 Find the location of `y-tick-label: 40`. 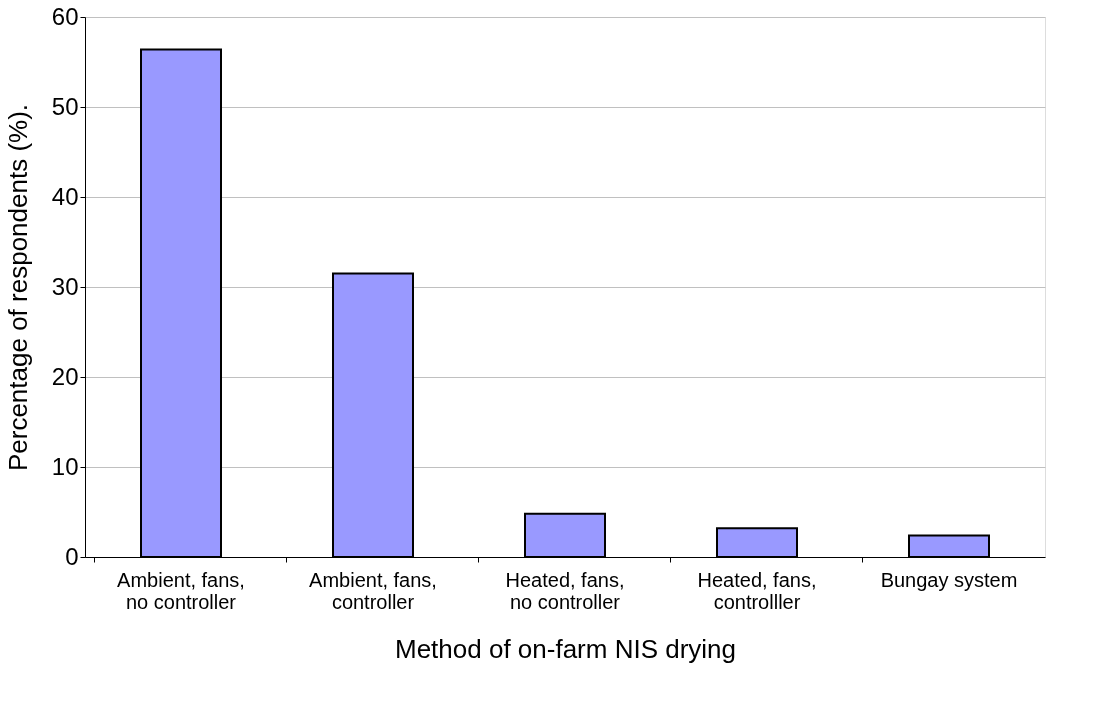

y-tick-label: 40 is located at coordinates (65, 196).